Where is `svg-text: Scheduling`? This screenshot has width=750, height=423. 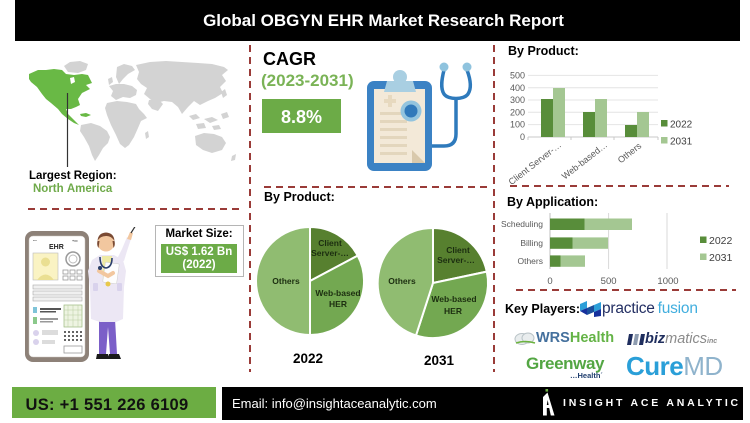
svg-text: Scheduling is located at coordinates (522, 224).